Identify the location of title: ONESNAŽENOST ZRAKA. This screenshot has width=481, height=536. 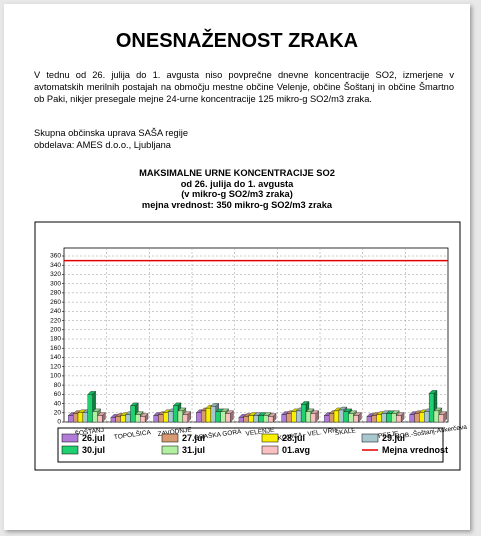
(237, 41).